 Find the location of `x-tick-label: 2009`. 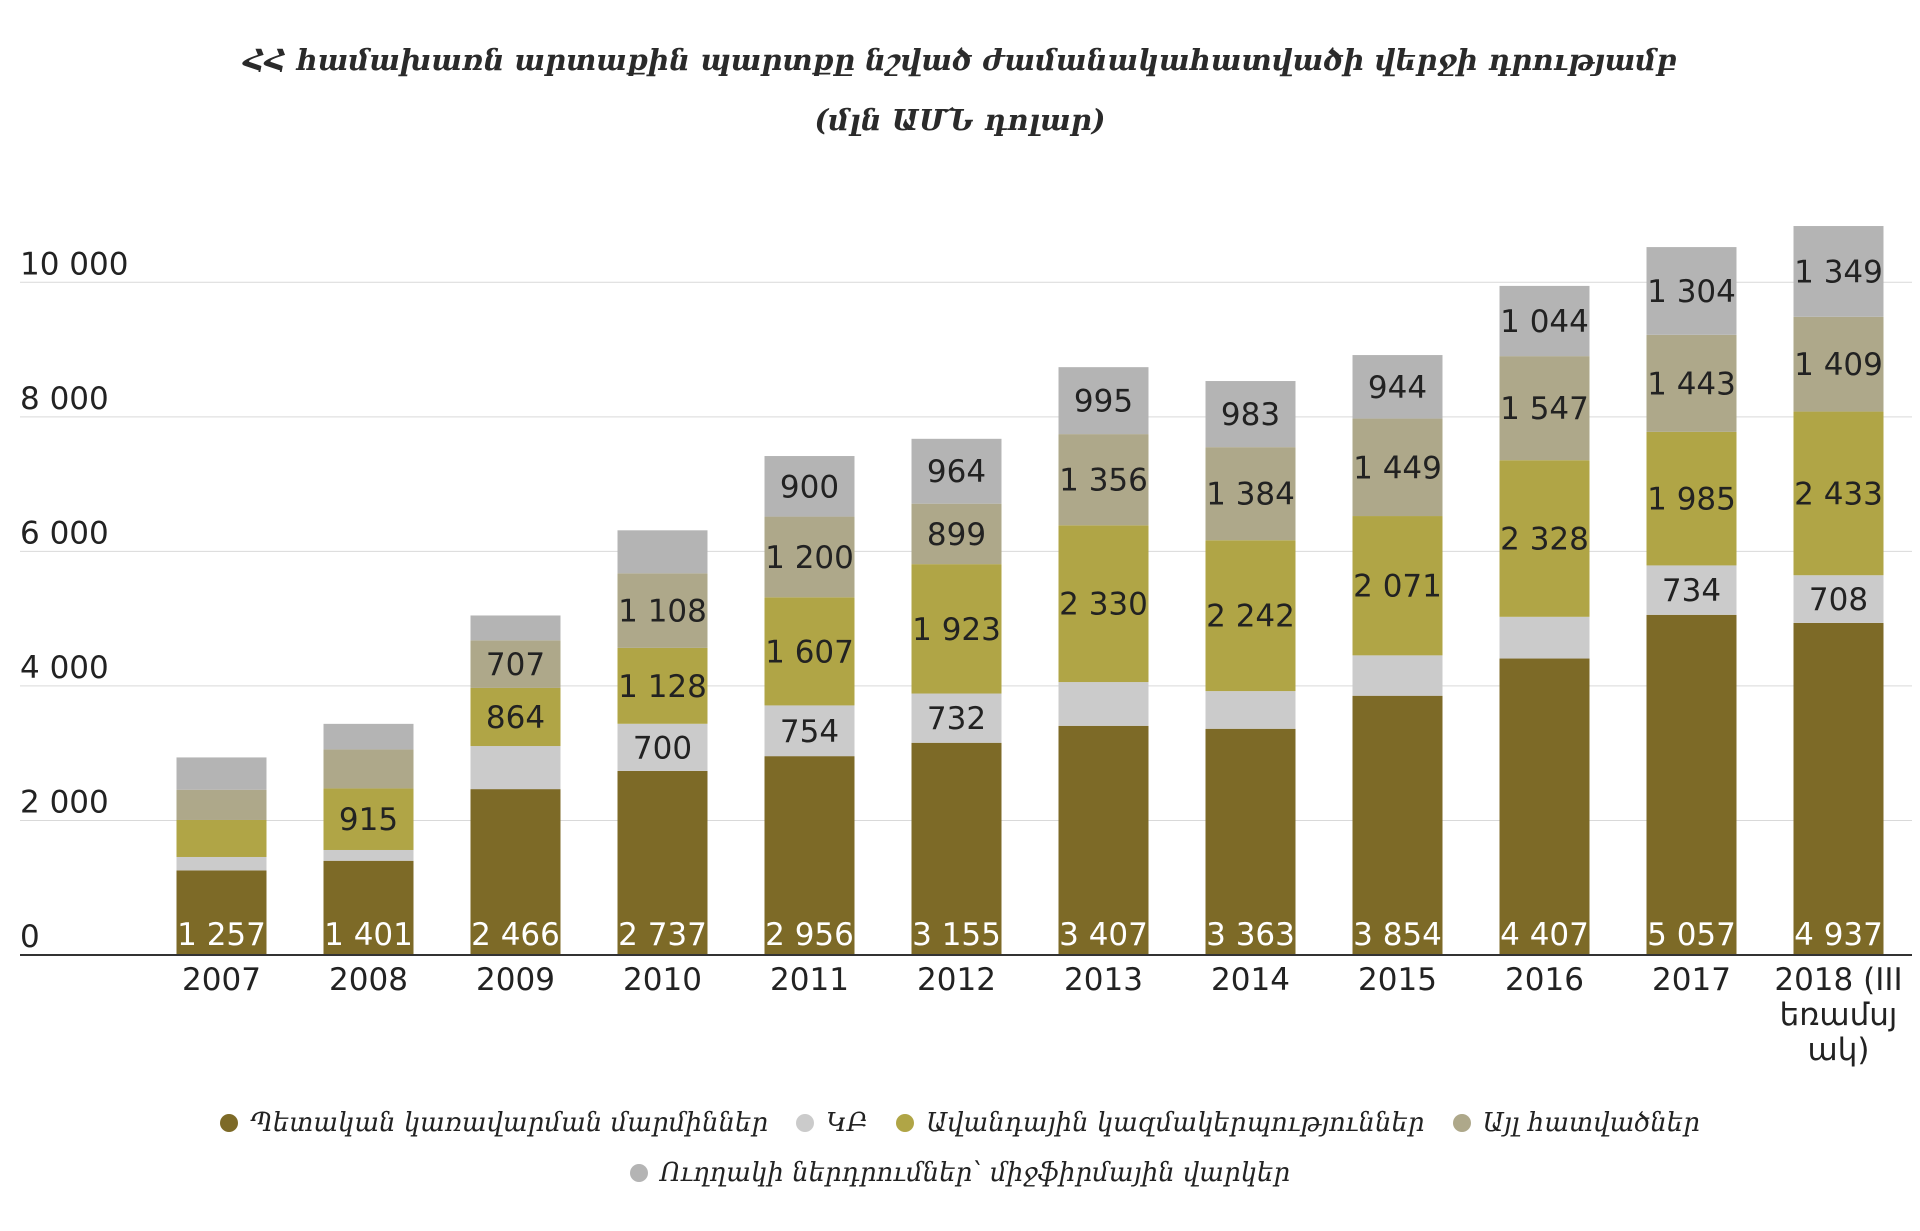

x-tick-label: 2009 is located at coordinates (515, 980).